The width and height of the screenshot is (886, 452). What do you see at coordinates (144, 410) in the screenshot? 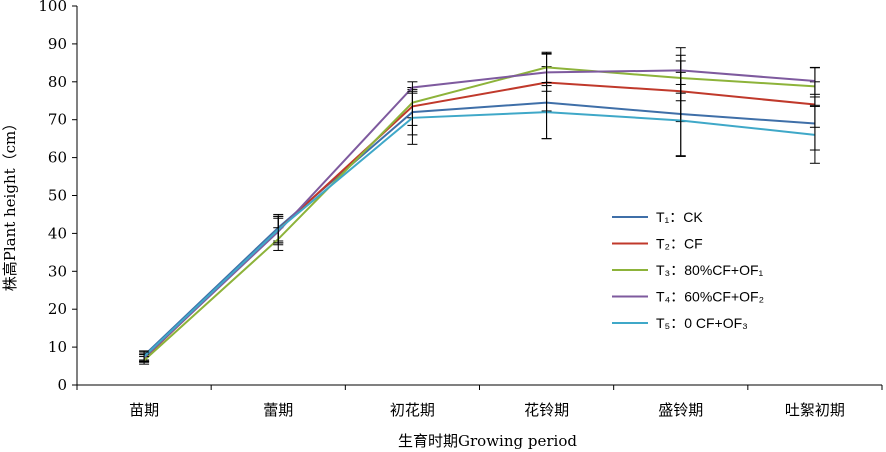
I see `x-tick-label: 苗期` at bounding box center [144, 410].